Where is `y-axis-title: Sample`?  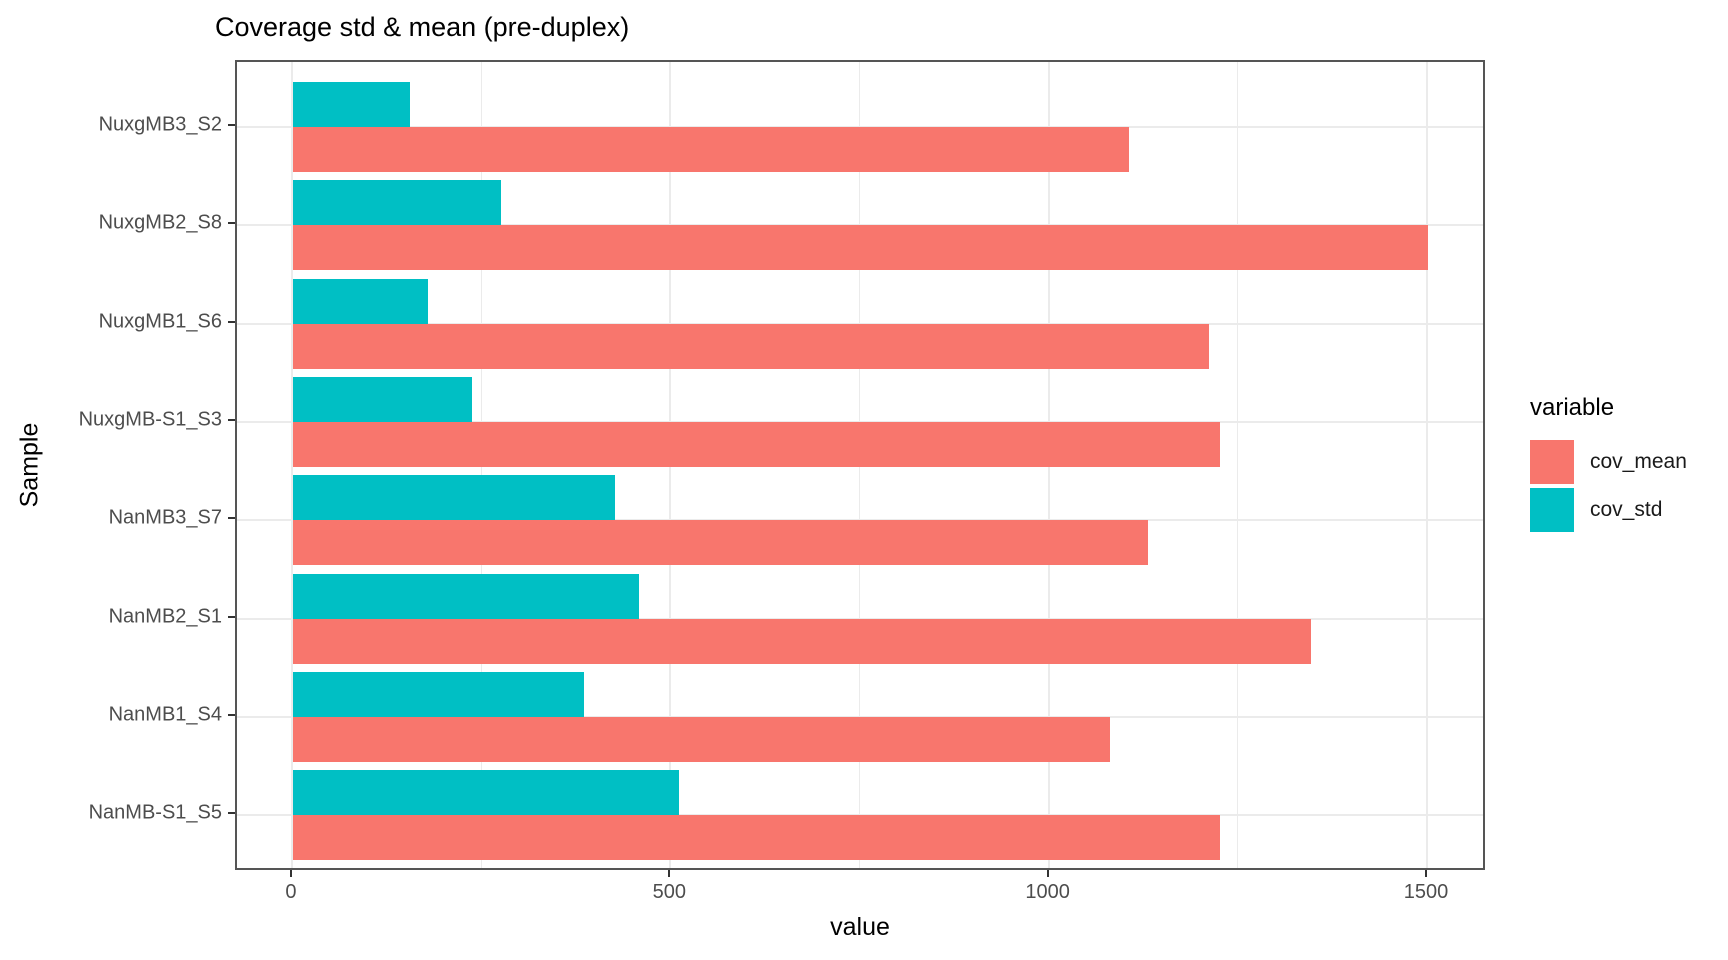
y-axis-title: Sample is located at coordinates (29, 465).